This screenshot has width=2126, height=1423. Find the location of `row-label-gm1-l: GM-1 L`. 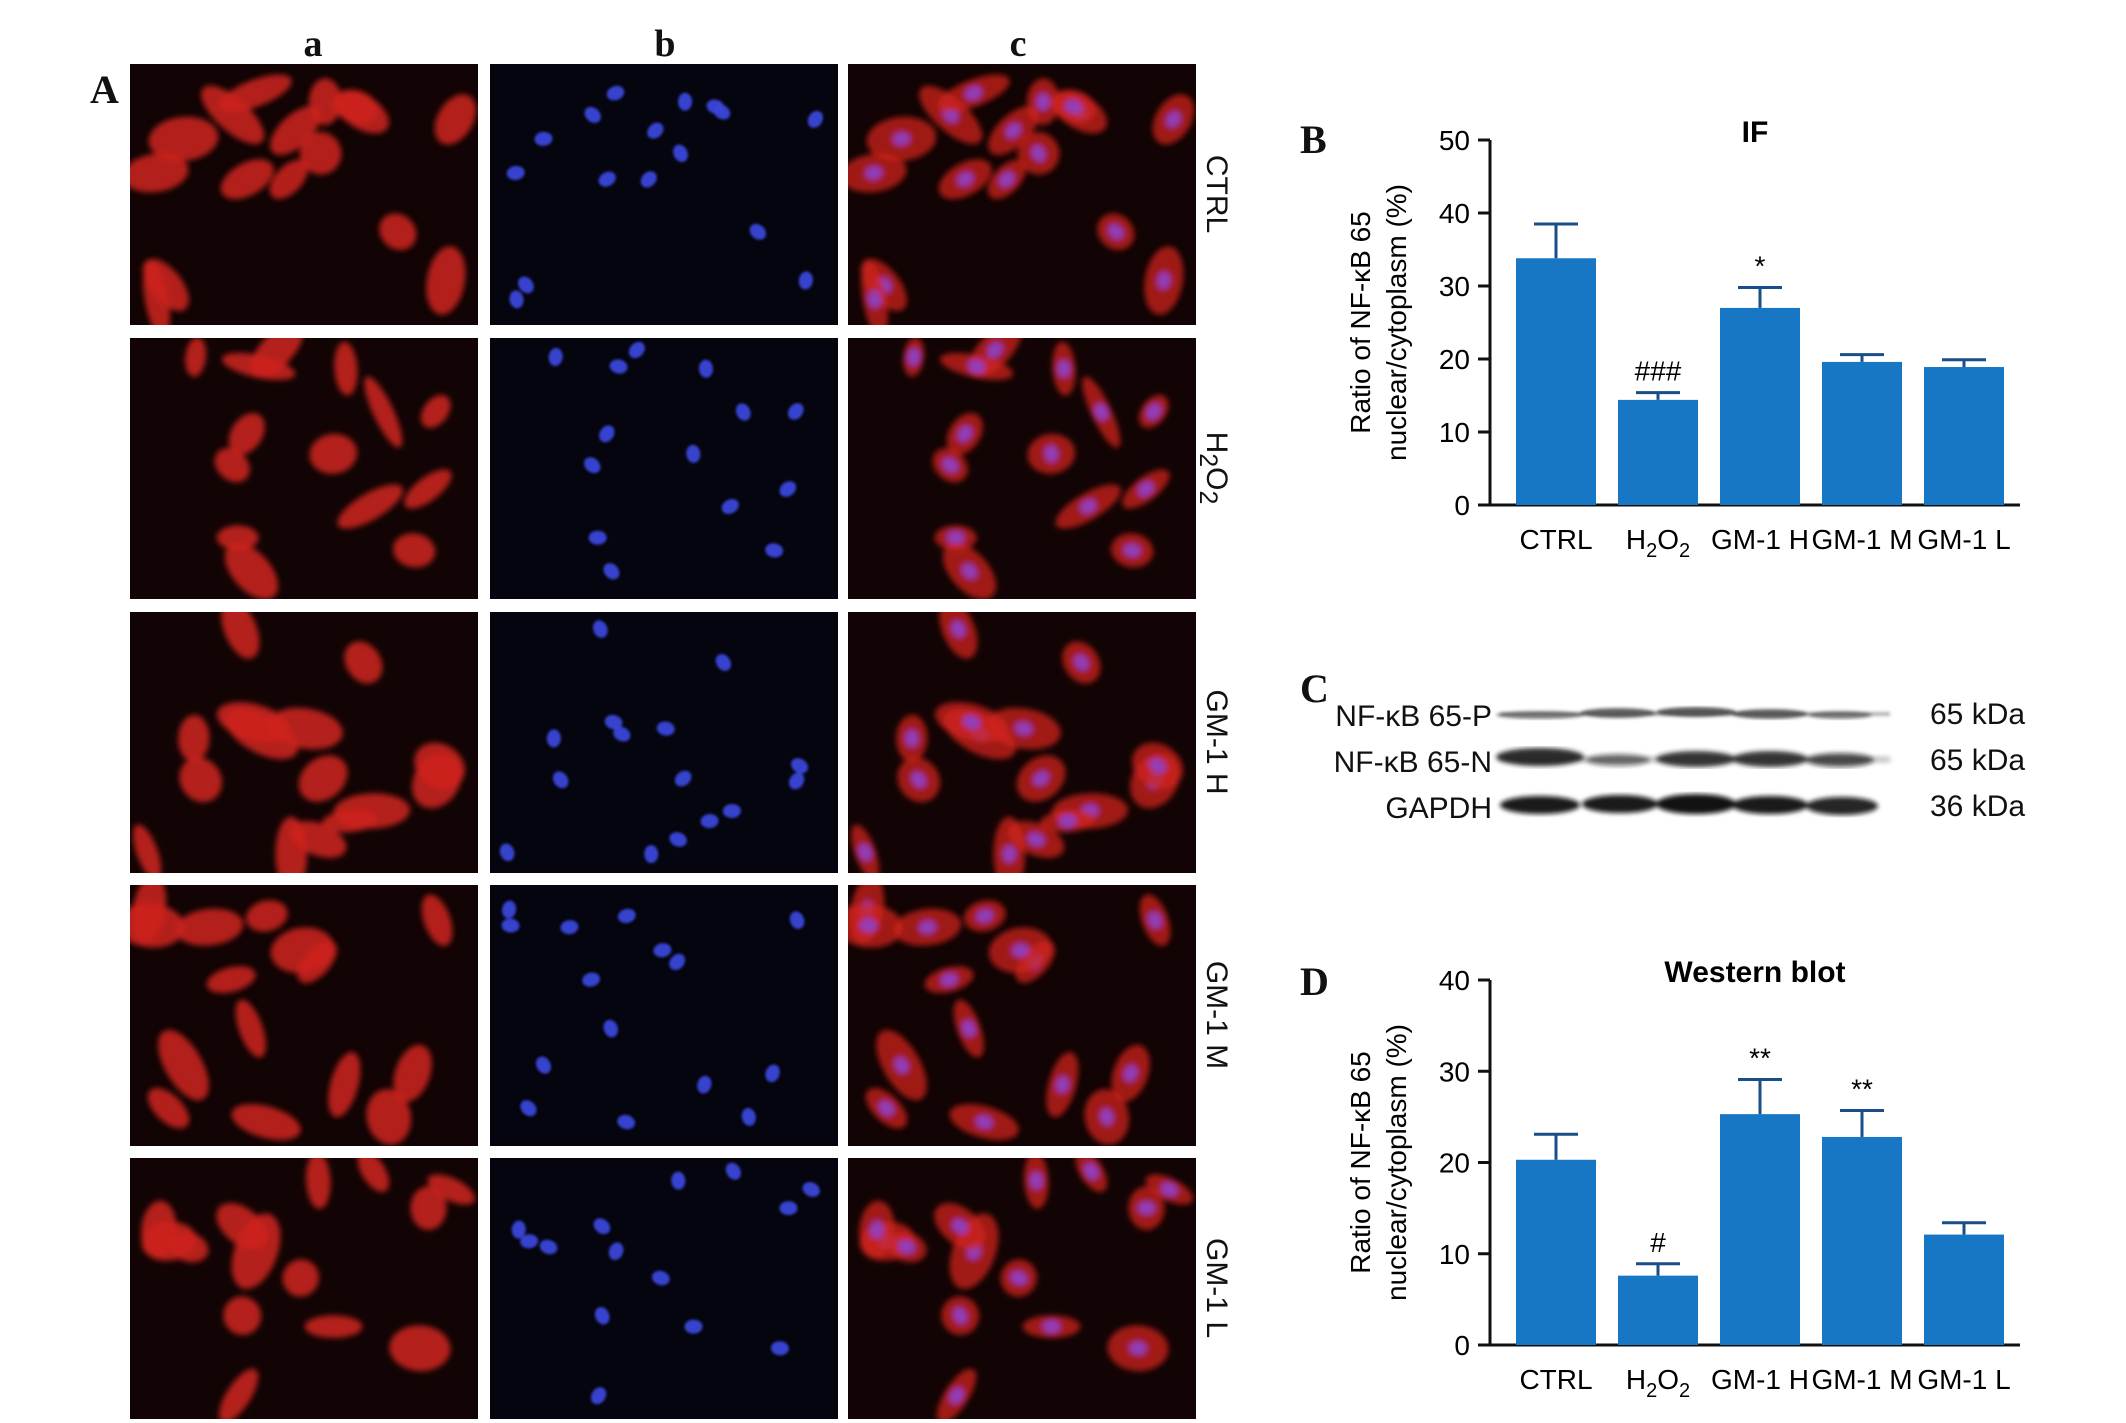

row-label-gm1-l: GM-1 L is located at coordinates (1216, 1288).